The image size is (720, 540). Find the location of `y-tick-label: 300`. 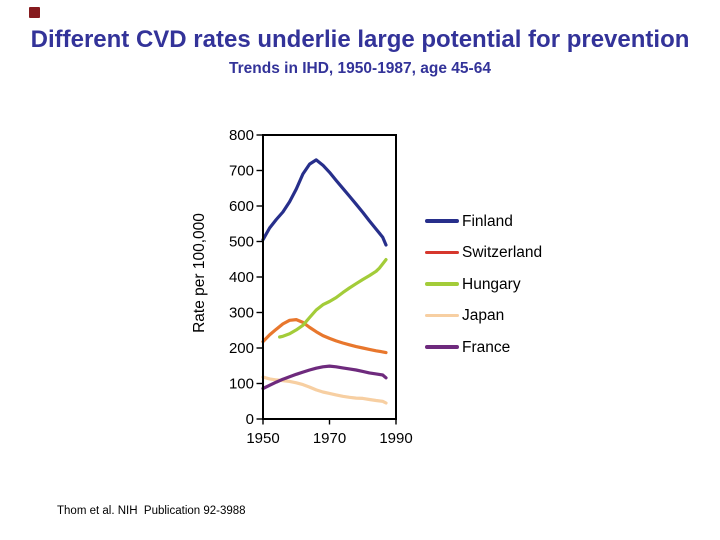

y-tick-label: 300 is located at coordinates (241, 313).